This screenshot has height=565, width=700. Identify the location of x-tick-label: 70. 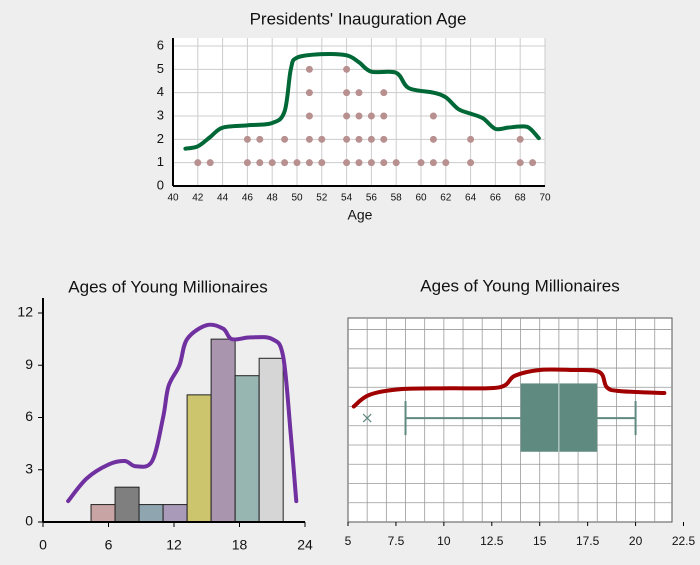
(545, 198).